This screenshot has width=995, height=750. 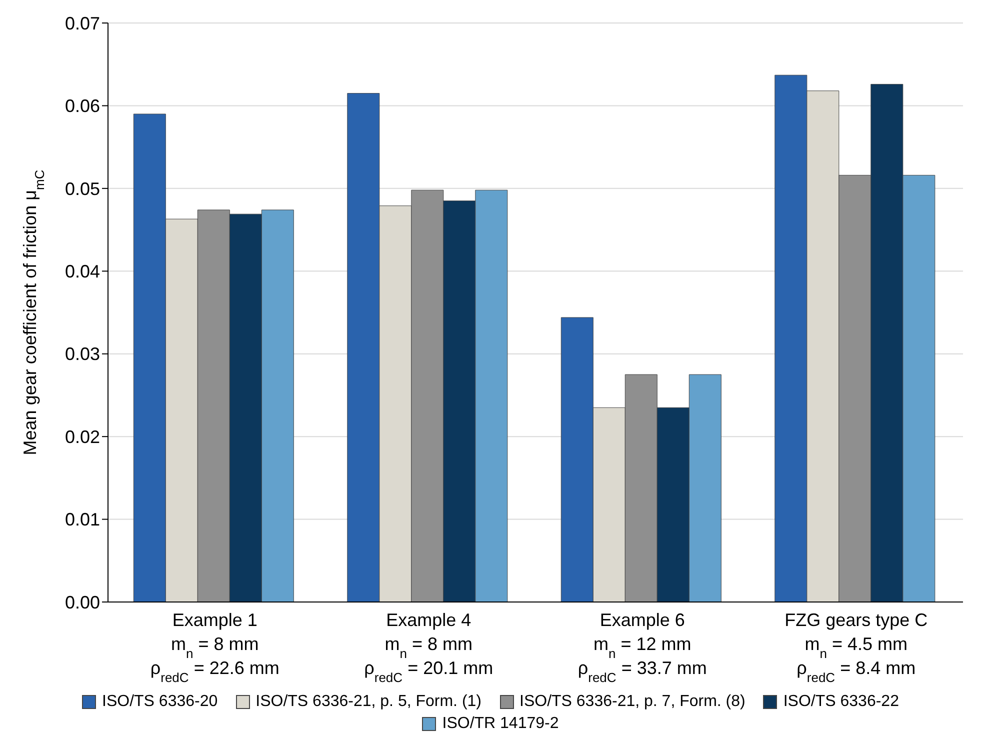 What do you see at coordinates (841, 702) in the screenshot?
I see `legend-label: ISO/TS 6336-22` at bounding box center [841, 702].